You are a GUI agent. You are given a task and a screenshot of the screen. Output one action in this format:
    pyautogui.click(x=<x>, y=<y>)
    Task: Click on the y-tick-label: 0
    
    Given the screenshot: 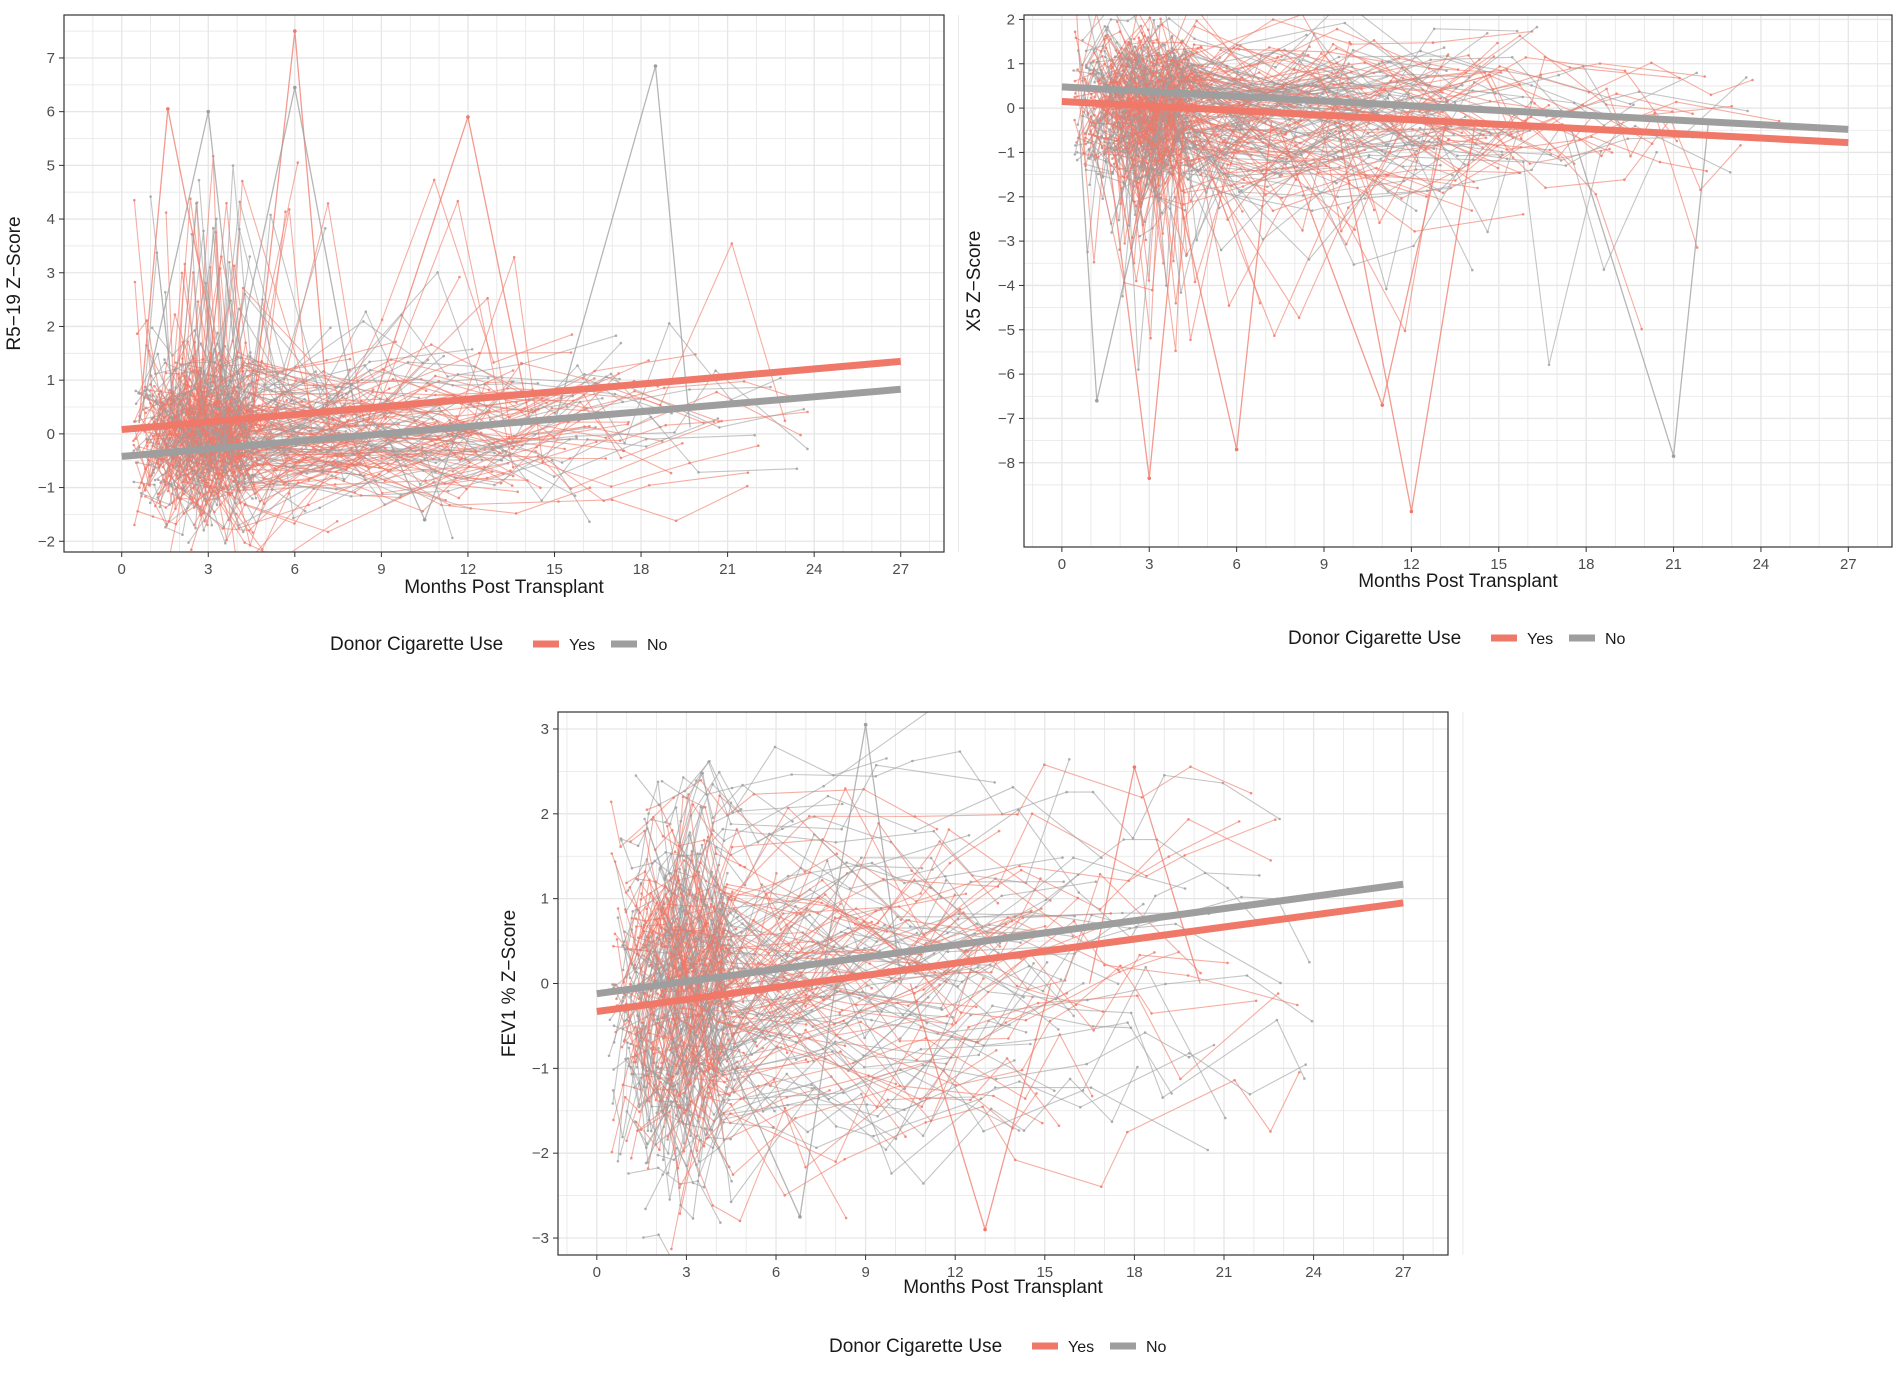 What is the action you would take?
    pyautogui.click(x=1011, y=108)
    